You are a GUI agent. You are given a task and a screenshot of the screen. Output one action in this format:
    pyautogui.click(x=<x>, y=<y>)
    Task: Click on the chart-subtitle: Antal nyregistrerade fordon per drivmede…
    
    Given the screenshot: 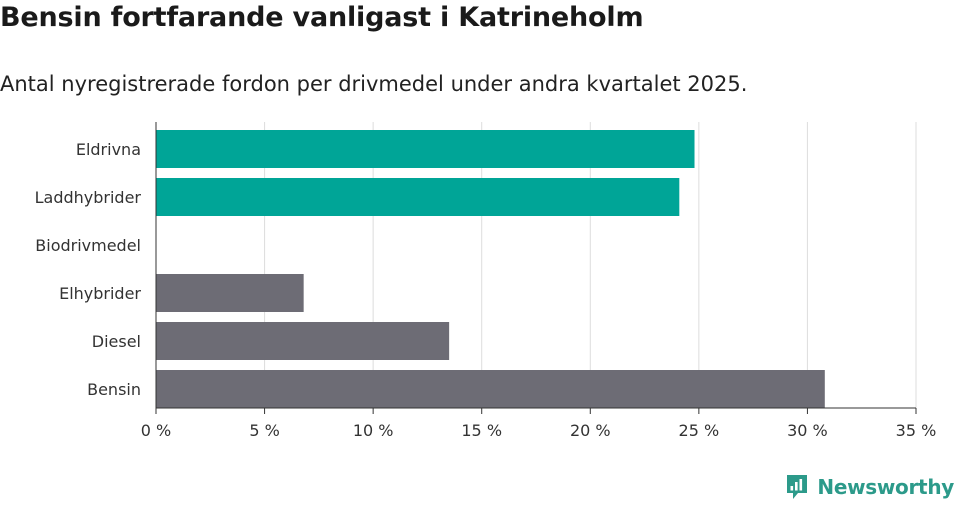 What is the action you would take?
    pyautogui.click(x=374, y=84)
    